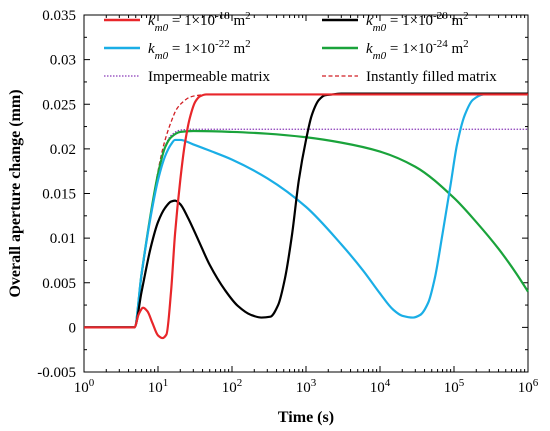 The height and width of the screenshot is (431, 550). What do you see at coordinates (417, 22) in the screenshot?
I see `legend-entry-1: km0 = 1×10-20 m2` at bounding box center [417, 22].